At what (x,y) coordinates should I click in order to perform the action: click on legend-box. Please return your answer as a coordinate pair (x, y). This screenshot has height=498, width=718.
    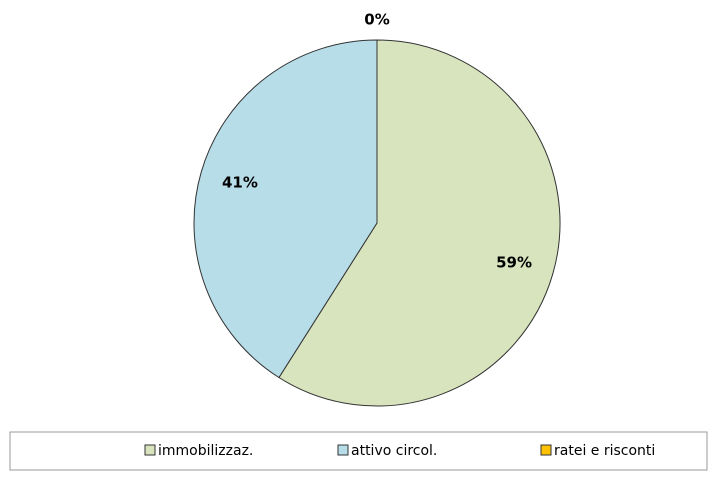
    Looking at the image, I should click on (358, 451).